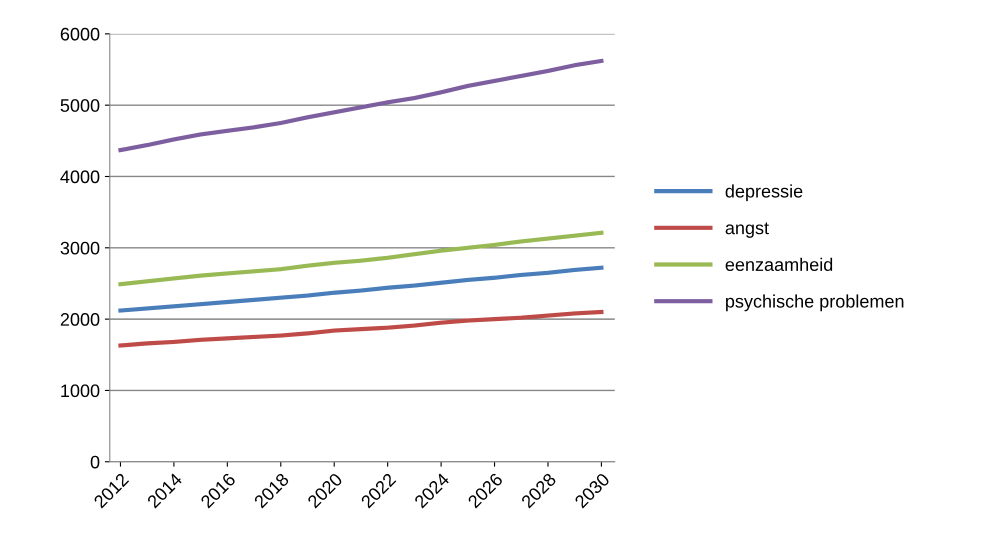 The height and width of the screenshot is (555, 998). What do you see at coordinates (80, 105) in the screenshot?
I see `y-tick-label: 5000` at bounding box center [80, 105].